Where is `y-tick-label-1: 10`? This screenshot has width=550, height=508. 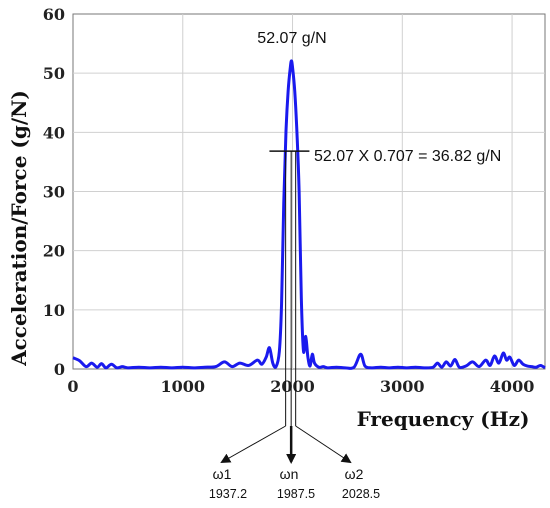
y-tick-label-1: 10 is located at coordinates (54, 310).